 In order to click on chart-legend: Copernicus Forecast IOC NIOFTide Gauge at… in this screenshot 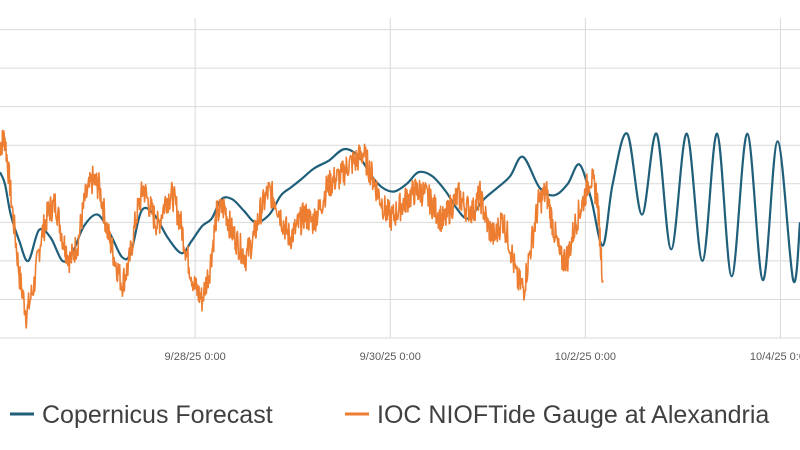, I will do `click(389, 415)`.